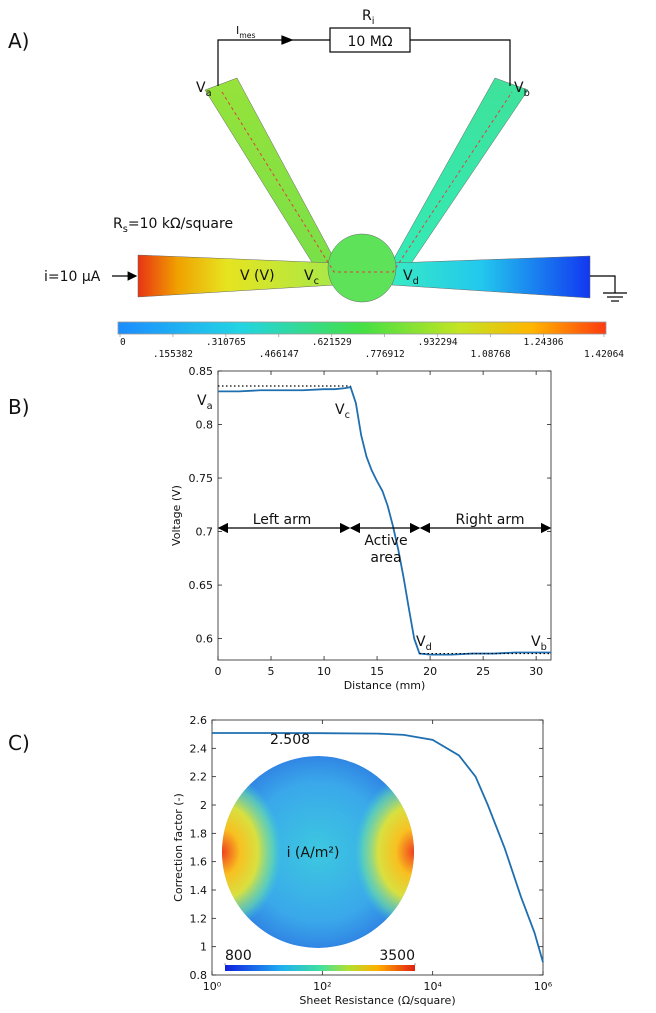  What do you see at coordinates (385, 685) in the screenshot?
I see `x-axis-label: Distance (mm)` at bounding box center [385, 685].